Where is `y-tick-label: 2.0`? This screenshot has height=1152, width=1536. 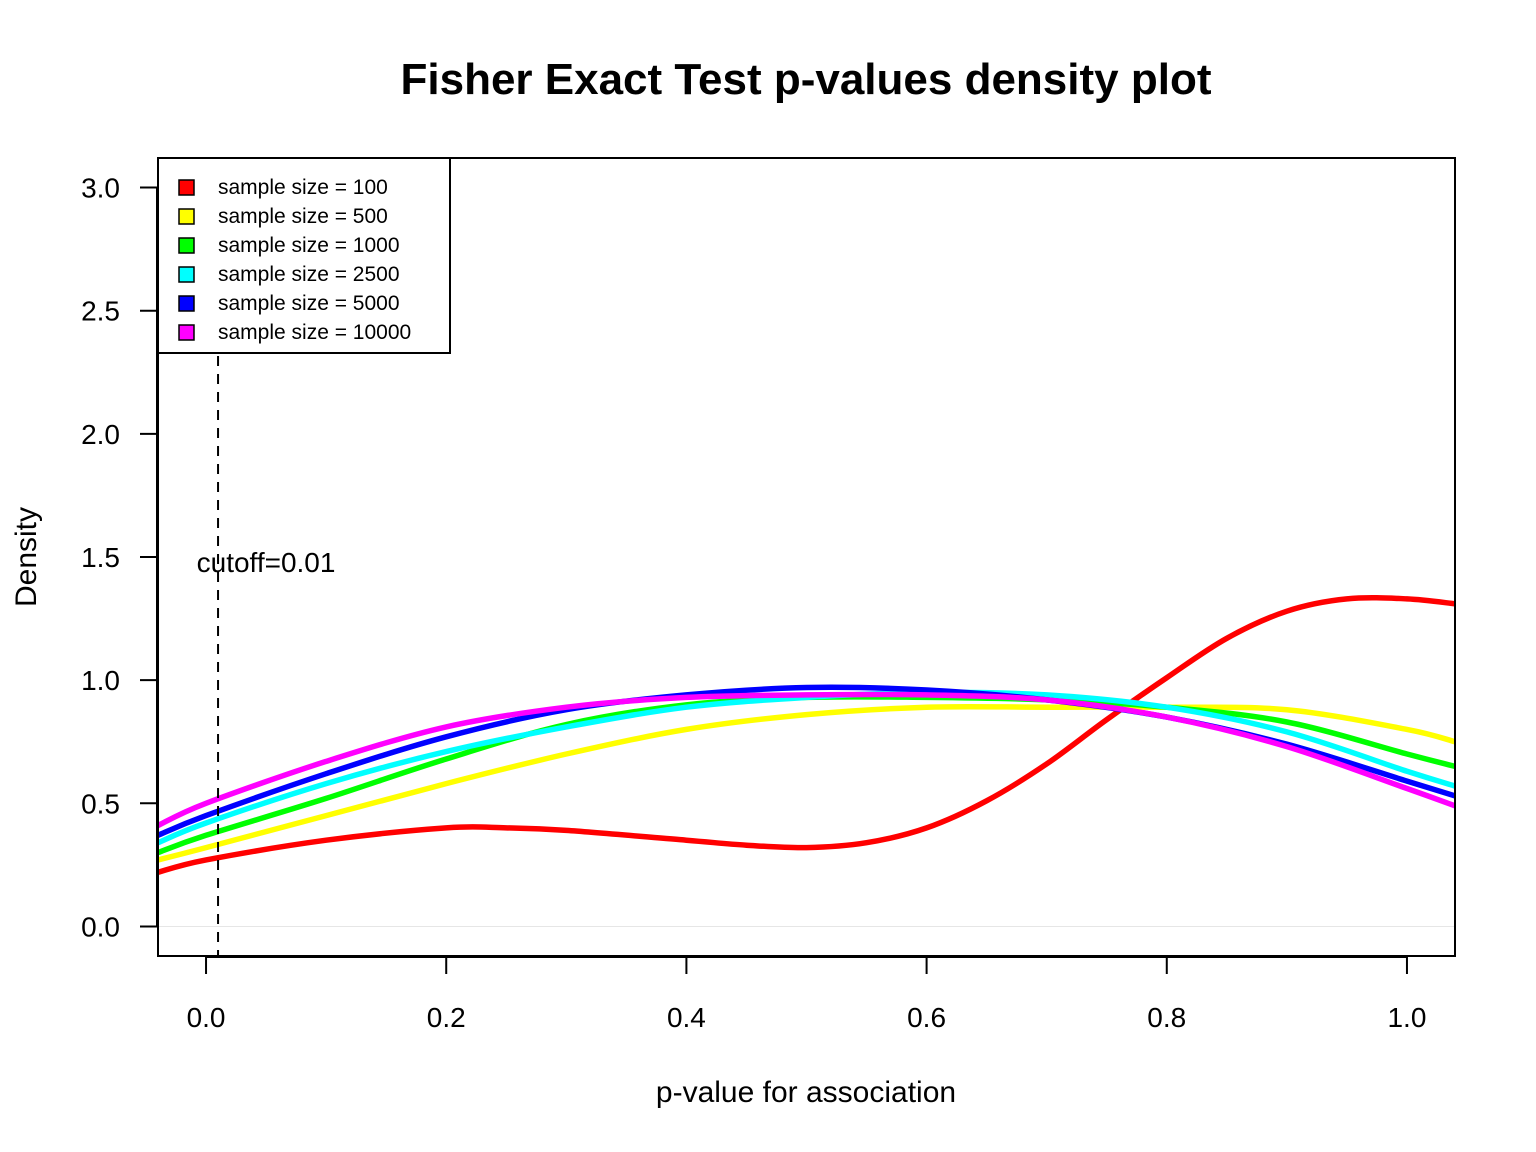 y-tick-label: 2.0 is located at coordinates (100, 434).